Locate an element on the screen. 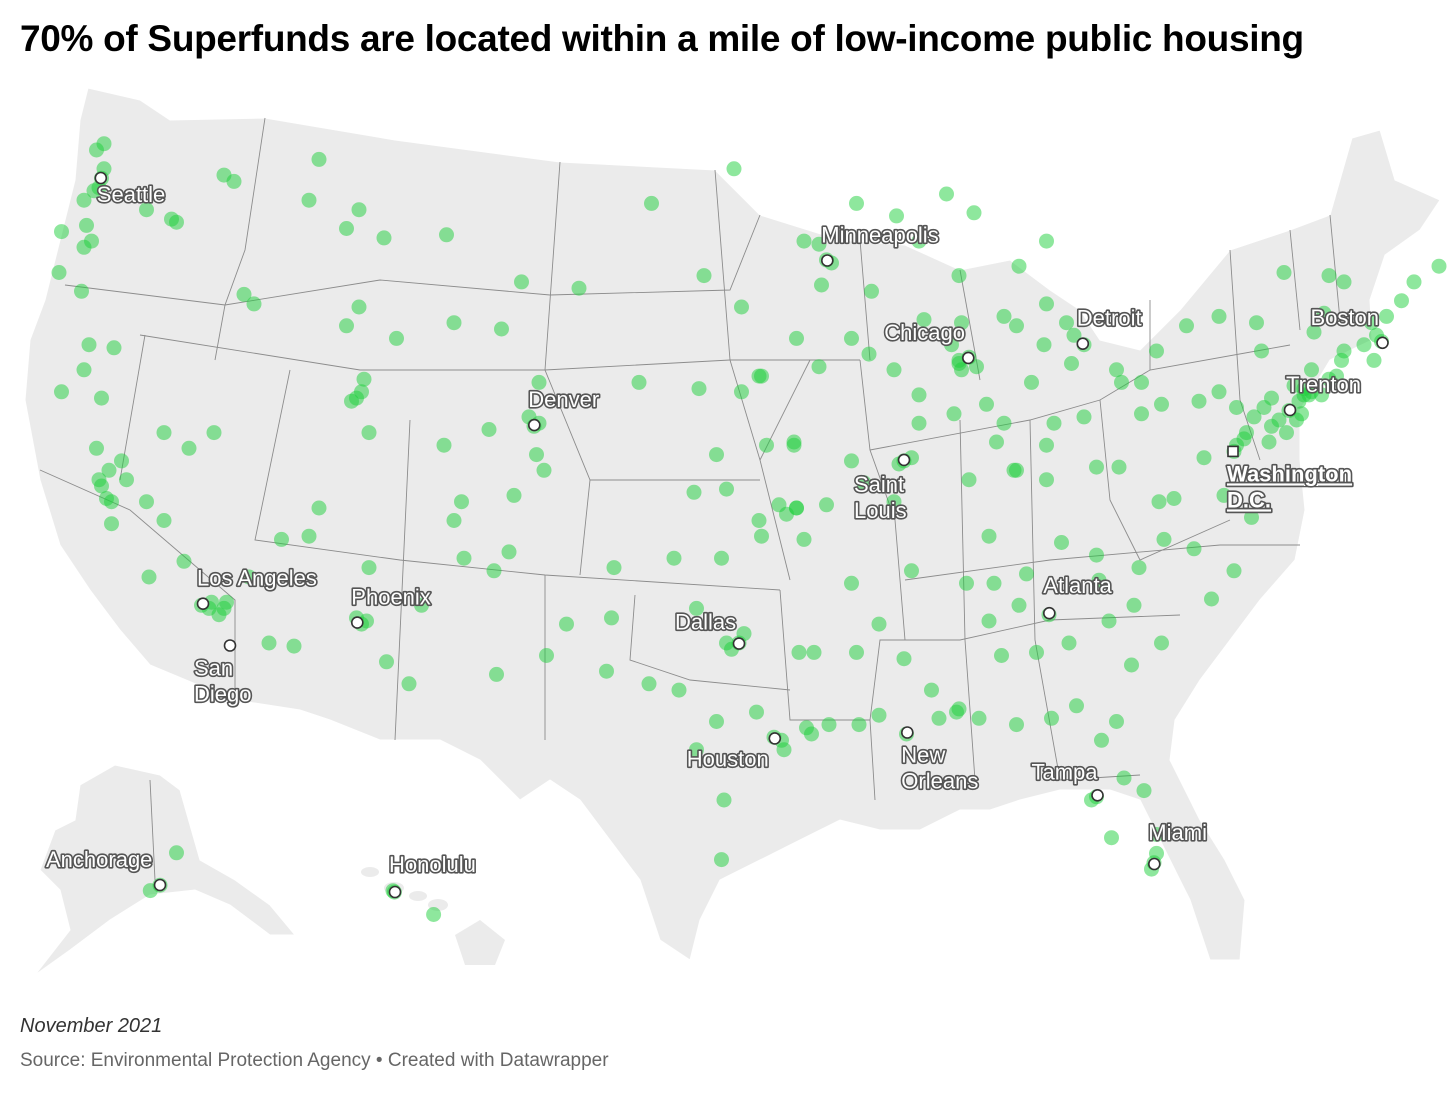 The height and width of the screenshot is (1093, 1456). city-houston: Houston is located at coordinates (733, 752).